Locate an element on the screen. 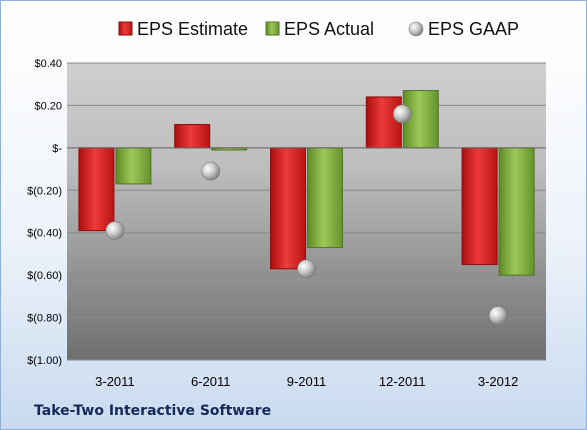  legend: EPS Estimate EPS Actual EPS GAAP is located at coordinates (318, 29).